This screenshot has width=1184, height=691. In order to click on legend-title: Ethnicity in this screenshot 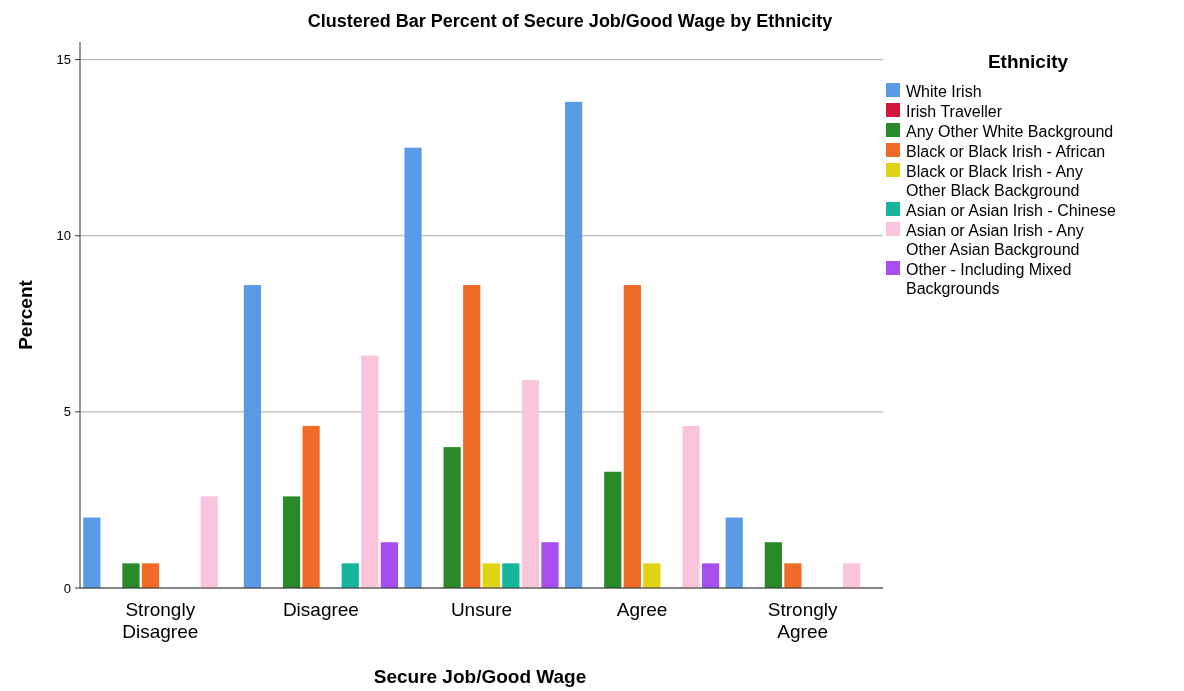, I will do `click(1028, 61)`.